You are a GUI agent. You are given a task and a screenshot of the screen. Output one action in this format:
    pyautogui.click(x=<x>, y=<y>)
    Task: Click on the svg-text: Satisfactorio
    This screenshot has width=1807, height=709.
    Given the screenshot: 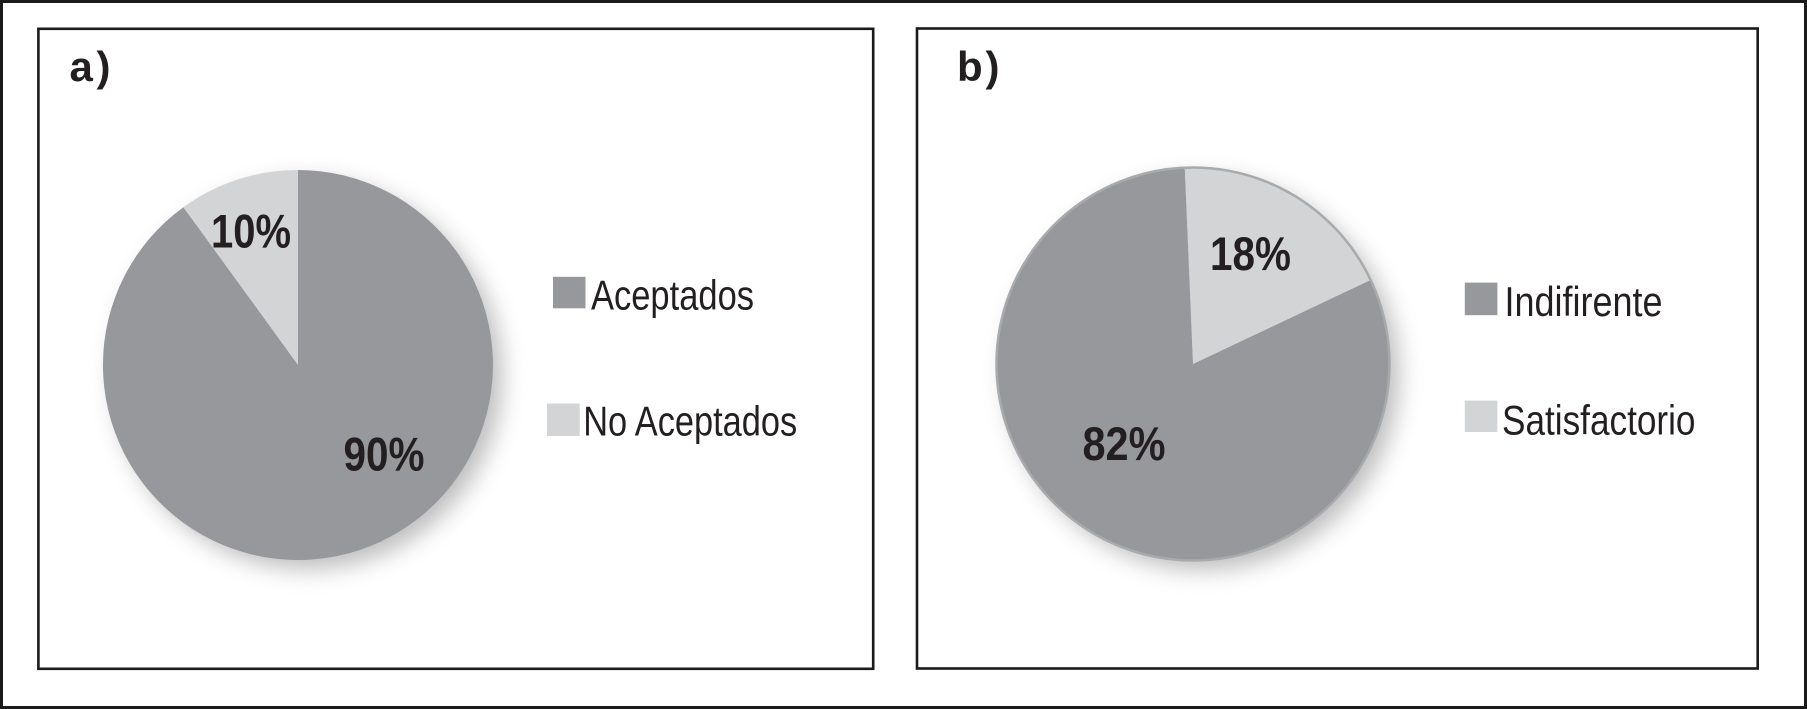 What is the action you would take?
    pyautogui.click(x=1599, y=419)
    